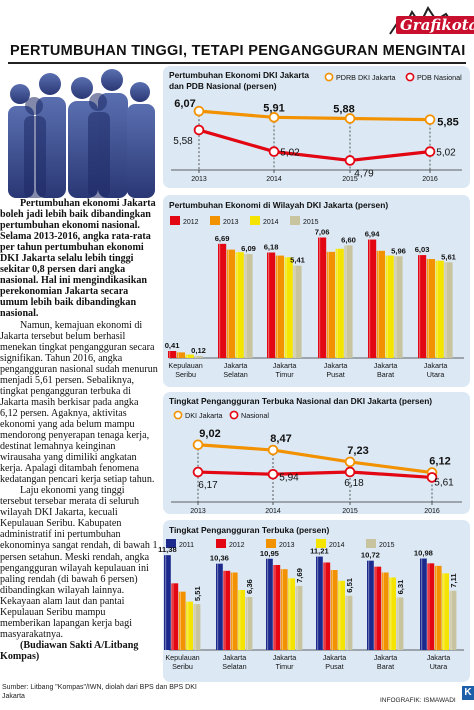  Describe the element at coordinates (468, 693) in the screenshot. I see `kompas-badge: K` at that location.